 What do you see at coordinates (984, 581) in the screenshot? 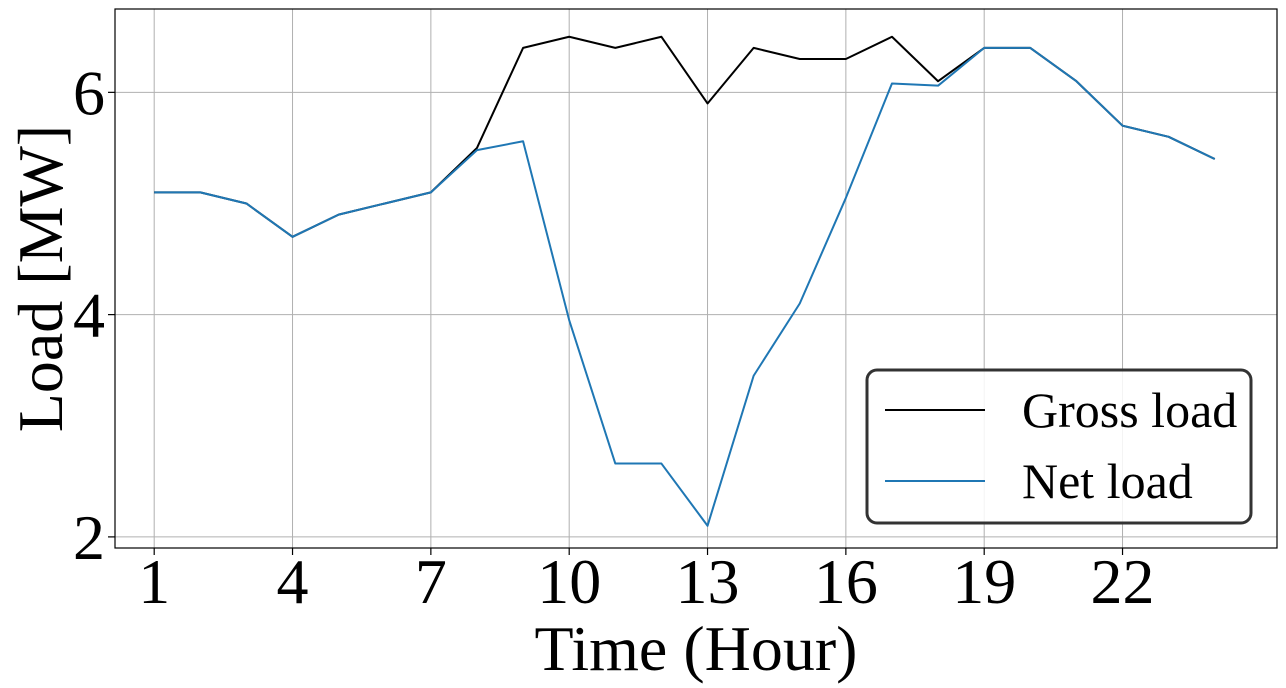
I see `x-tick-label: 19` at bounding box center [984, 581].